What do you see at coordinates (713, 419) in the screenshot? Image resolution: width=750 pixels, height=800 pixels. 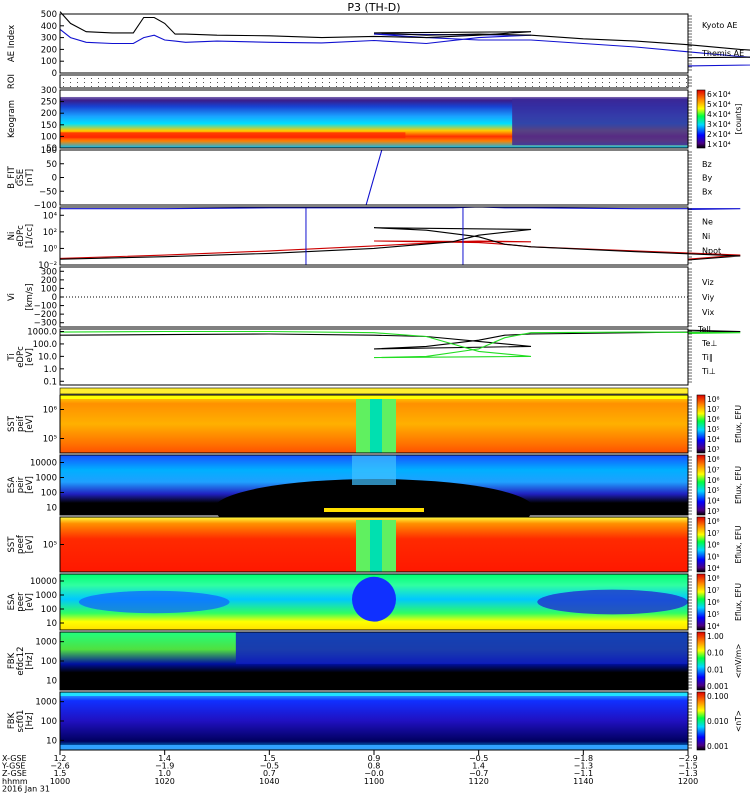 I see `sst1-colorbar-tick: 10⁶` at bounding box center [713, 419].